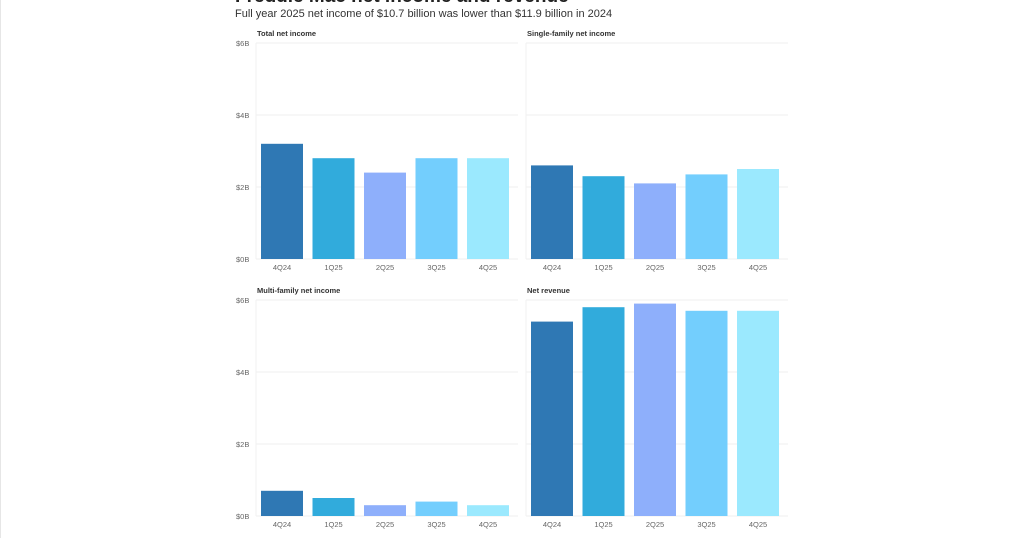 The width and height of the screenshot is (1024, 538). What do you see at coordinates (548, 290) in the screenshot?
I see `panel-title: Net revenue` at bounding box center [548, 290].